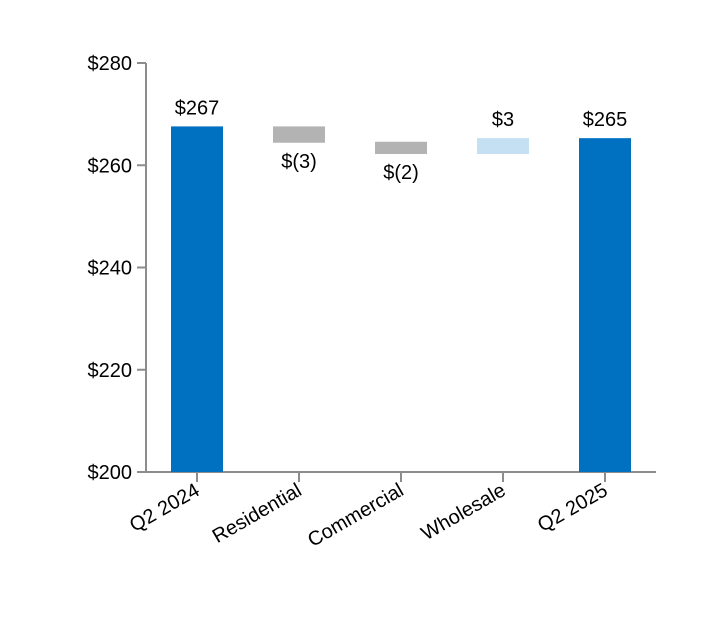 The width and height of the screenshot is (720, 640). I want to click on y-tick-label: $260, so click(110, 166).